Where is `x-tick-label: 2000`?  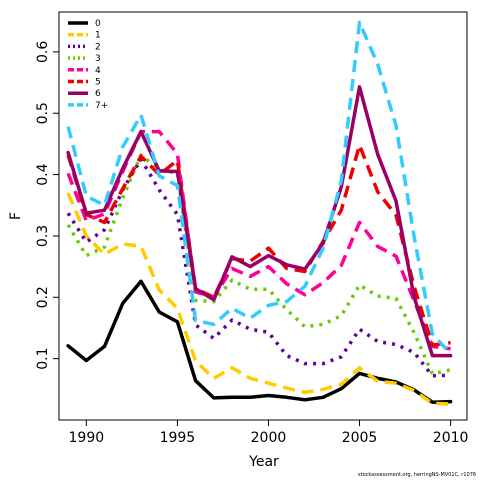 x-tick-label: 2000 is located at coordinates (269, 438).